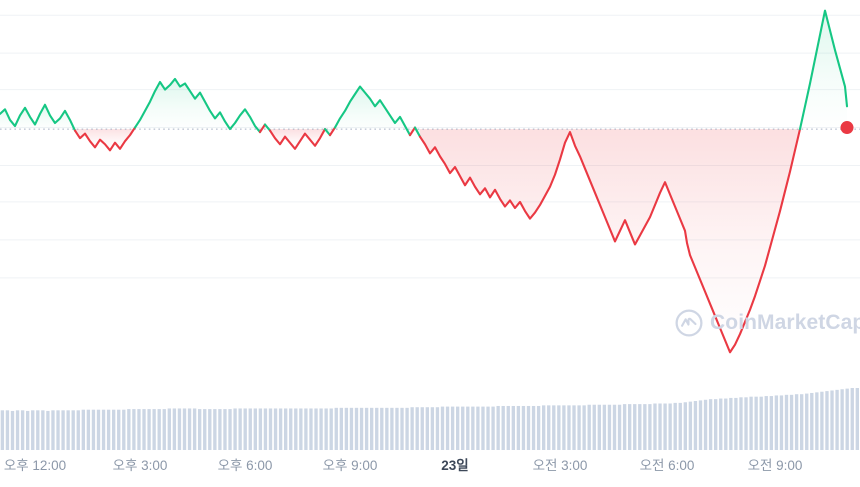 The image size is (860, 487). What do you see at coordinates (560, 465) in the screenshot?
I see `x-axis-tick-5: 오전 3:00` at bounding box center [560, 465].